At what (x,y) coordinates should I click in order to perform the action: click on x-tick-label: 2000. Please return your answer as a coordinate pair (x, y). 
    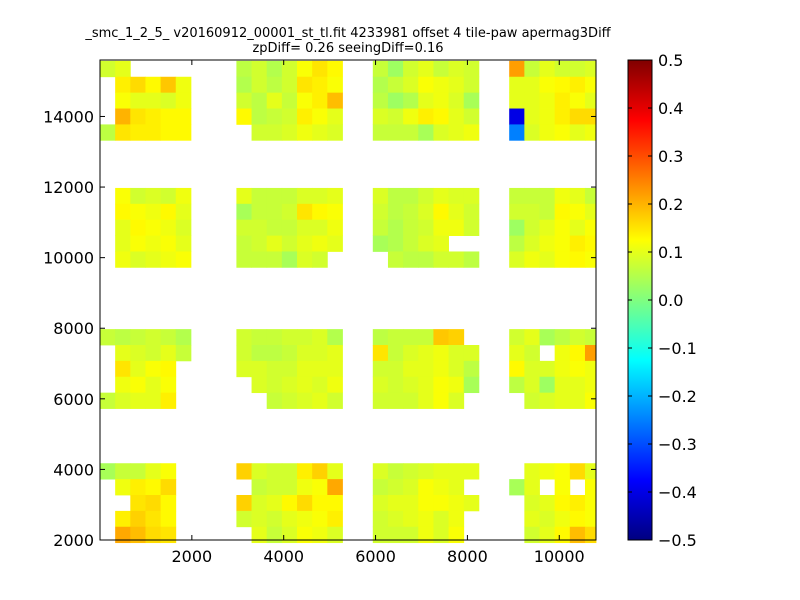
    Looking at the image, I should click on (191, 556).